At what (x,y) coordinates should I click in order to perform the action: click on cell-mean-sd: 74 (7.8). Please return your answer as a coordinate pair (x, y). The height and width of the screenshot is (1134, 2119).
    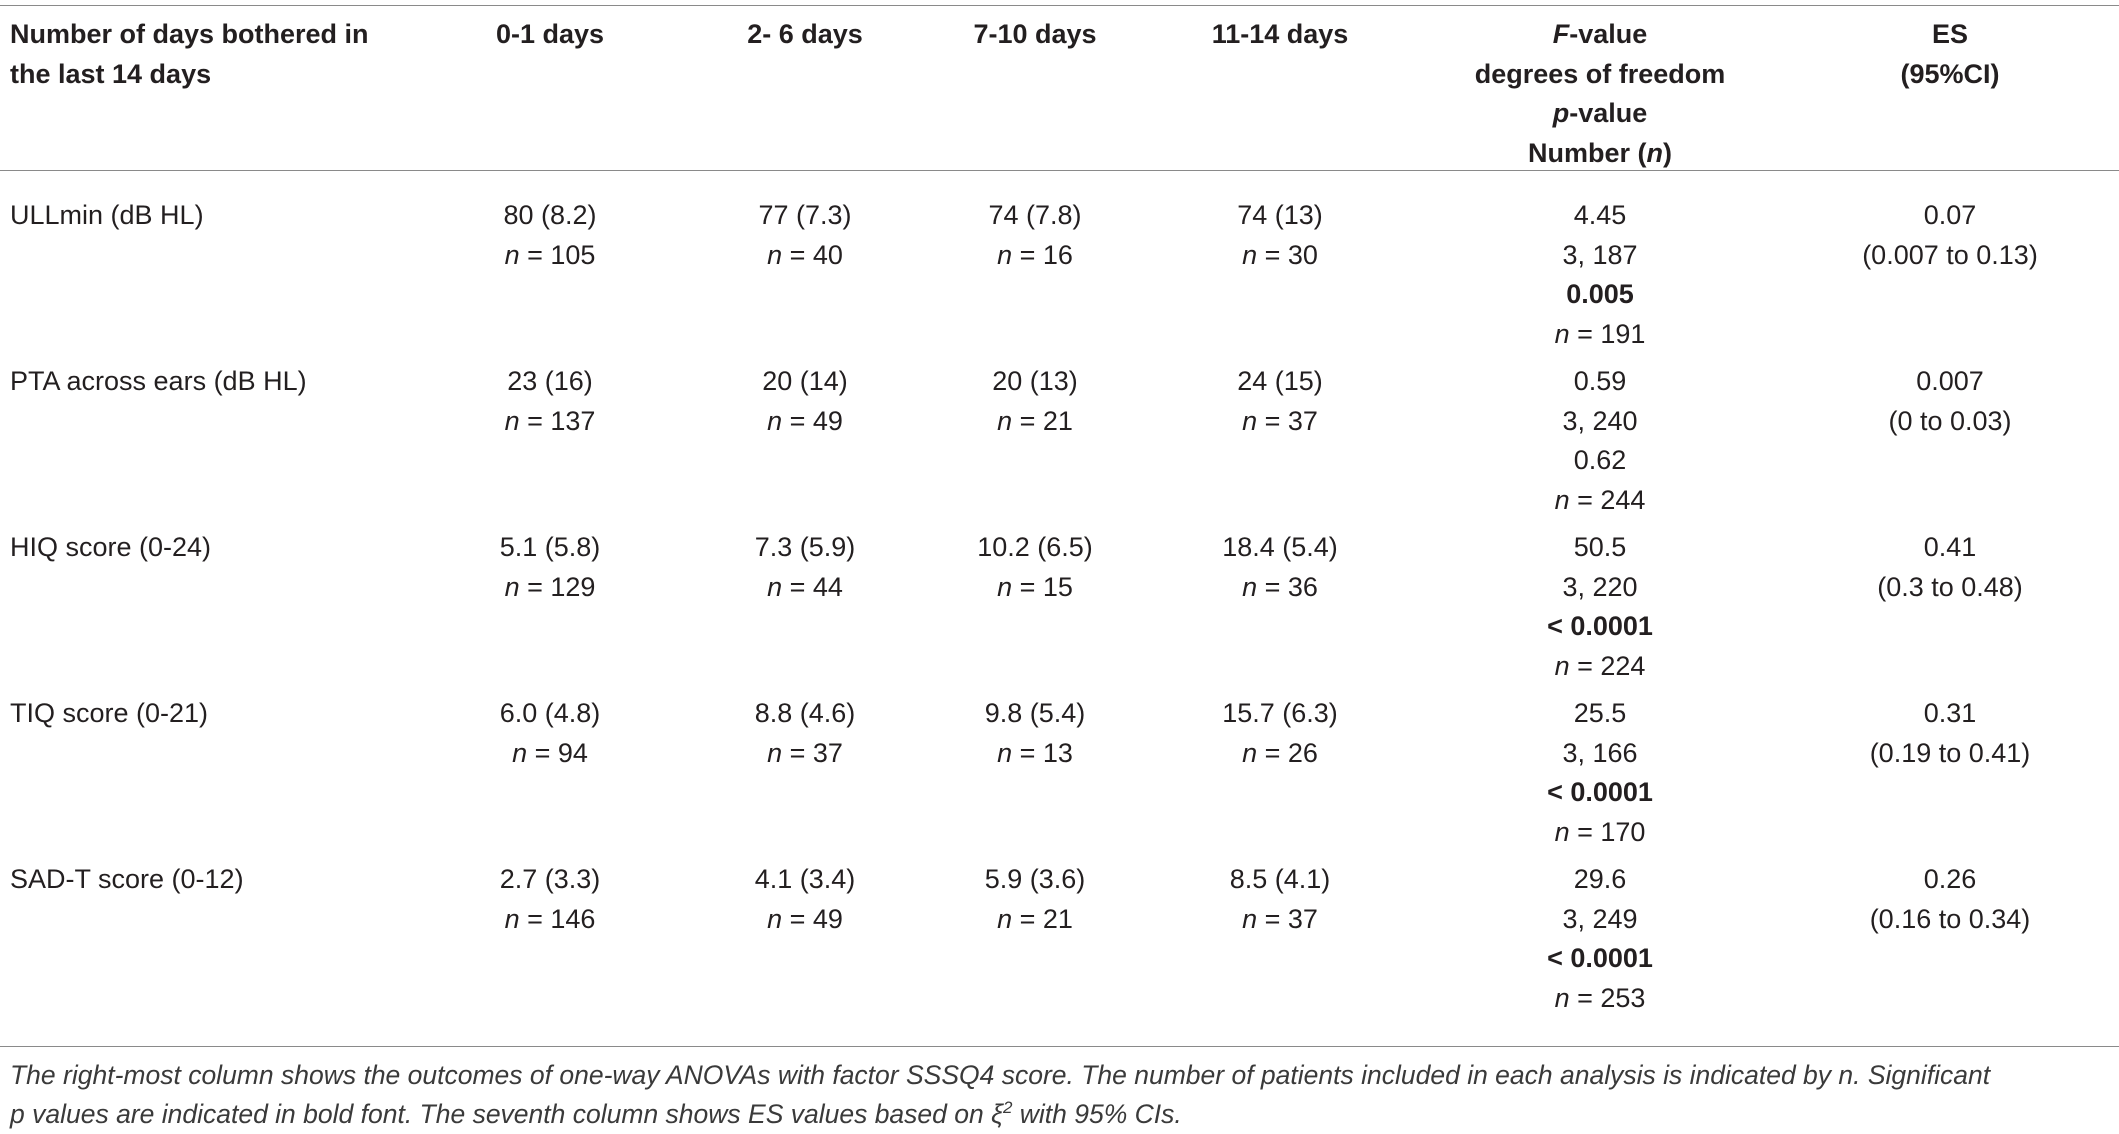
    Looking at the image, I should click on (1035, 215).